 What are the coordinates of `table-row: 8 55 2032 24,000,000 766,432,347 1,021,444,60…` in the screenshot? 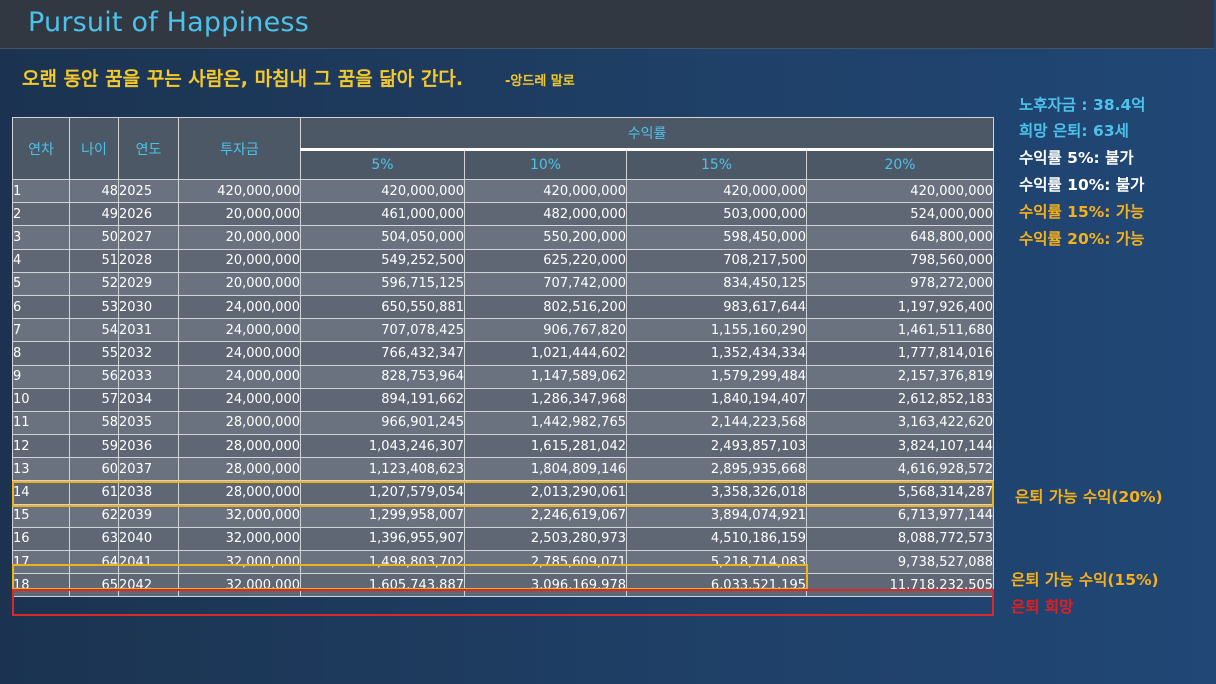 It's located at (503, 353).